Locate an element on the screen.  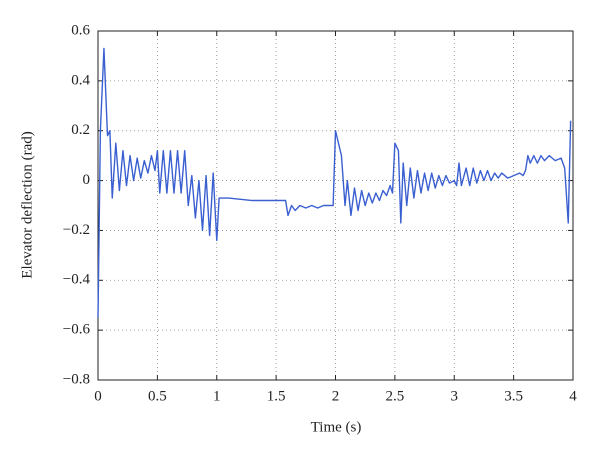
y-tick-label: 0.6 is located at coordinates (80, 30).